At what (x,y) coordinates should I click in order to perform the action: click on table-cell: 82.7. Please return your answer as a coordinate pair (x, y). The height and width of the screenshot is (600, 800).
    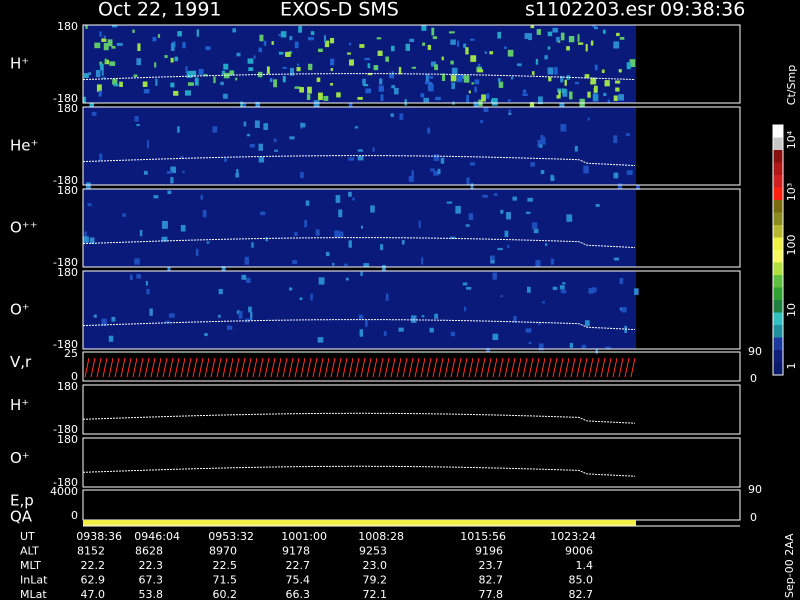
    Looking at the image, I should click on (491, 580).